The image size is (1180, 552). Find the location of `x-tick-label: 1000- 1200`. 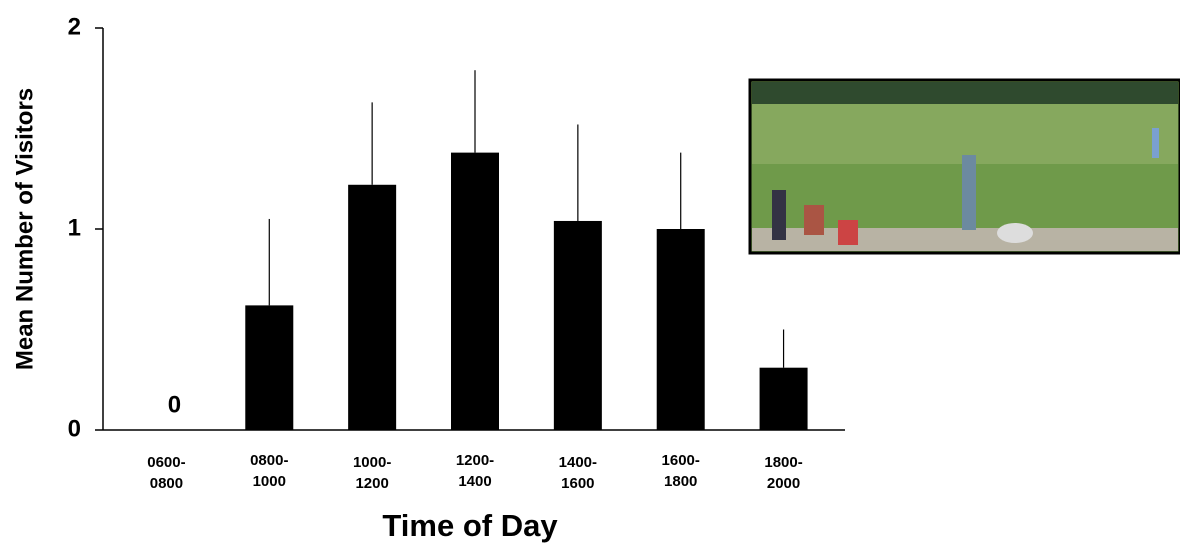

x-tick-label: 1000- 1200 is located at coordinates (372, 473).